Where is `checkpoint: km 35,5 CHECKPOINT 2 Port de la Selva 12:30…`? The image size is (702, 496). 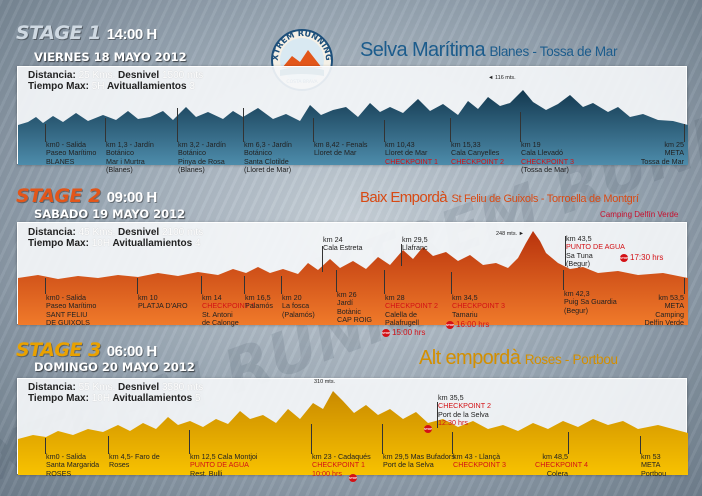
checkpoint: km 35,5 CHECKPOINT 2 Port de la Selva 12:30… is located at coordinates (464, 410).